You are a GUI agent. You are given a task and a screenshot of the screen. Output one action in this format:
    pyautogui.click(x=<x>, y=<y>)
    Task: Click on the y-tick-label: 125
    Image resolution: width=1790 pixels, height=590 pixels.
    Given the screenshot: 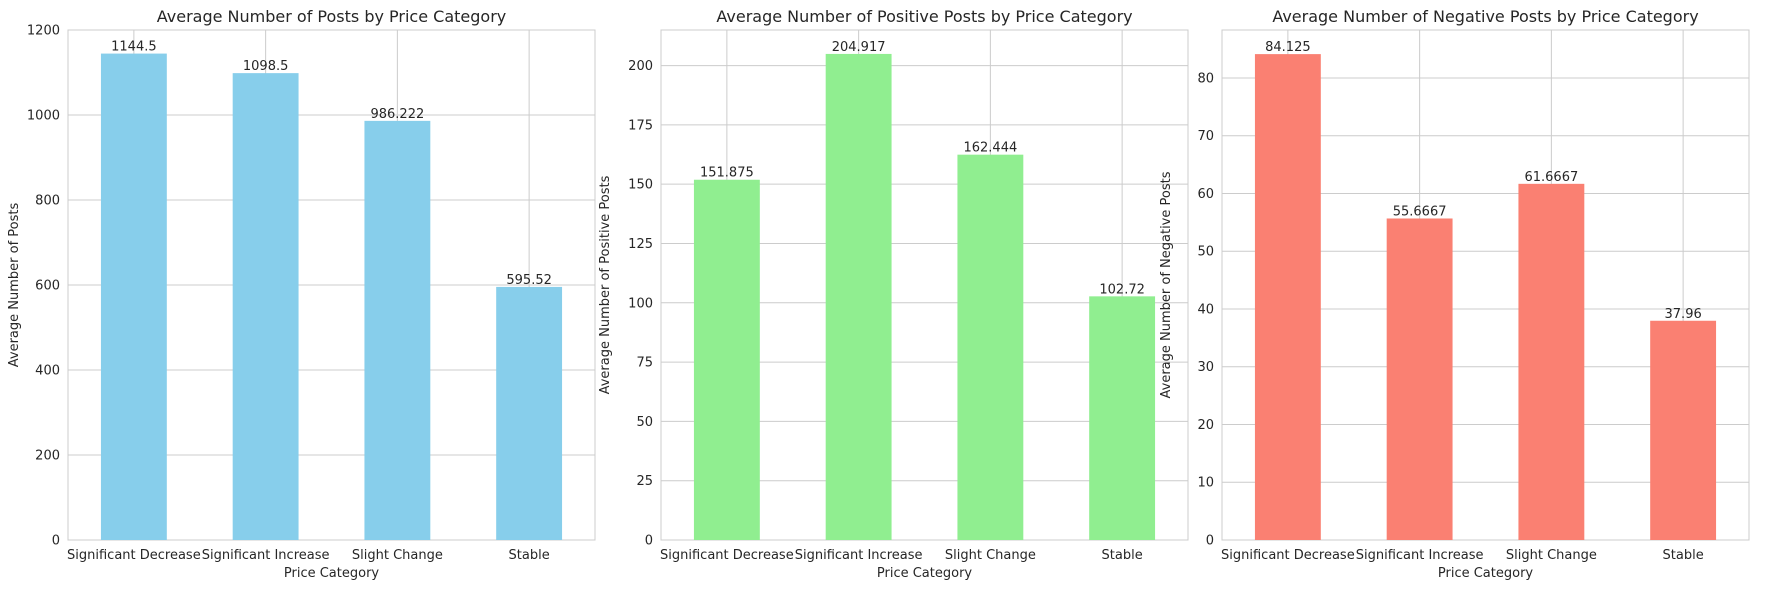 What is the action you would take?
    pyautogui.click(x=640, y=244)
    